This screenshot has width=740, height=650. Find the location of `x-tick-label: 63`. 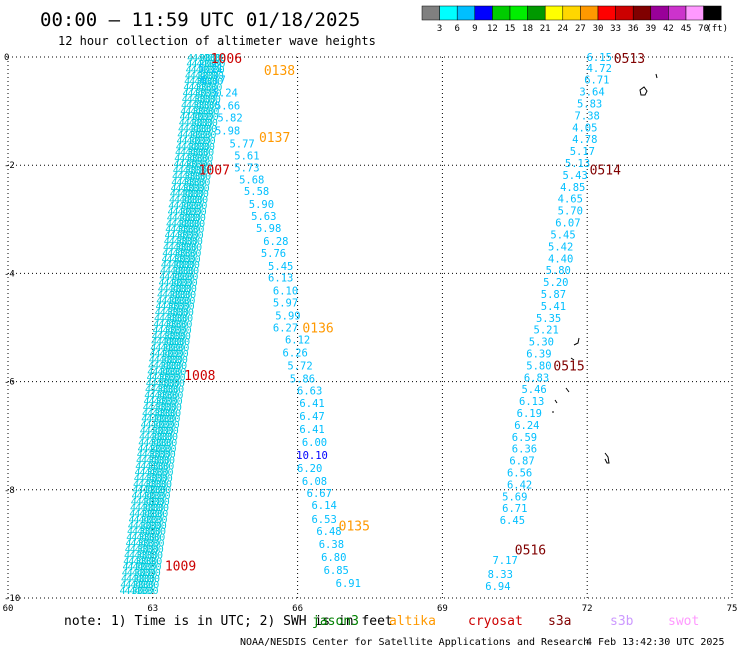

x-tick-label: 63 is located at coordinates (152, 609).